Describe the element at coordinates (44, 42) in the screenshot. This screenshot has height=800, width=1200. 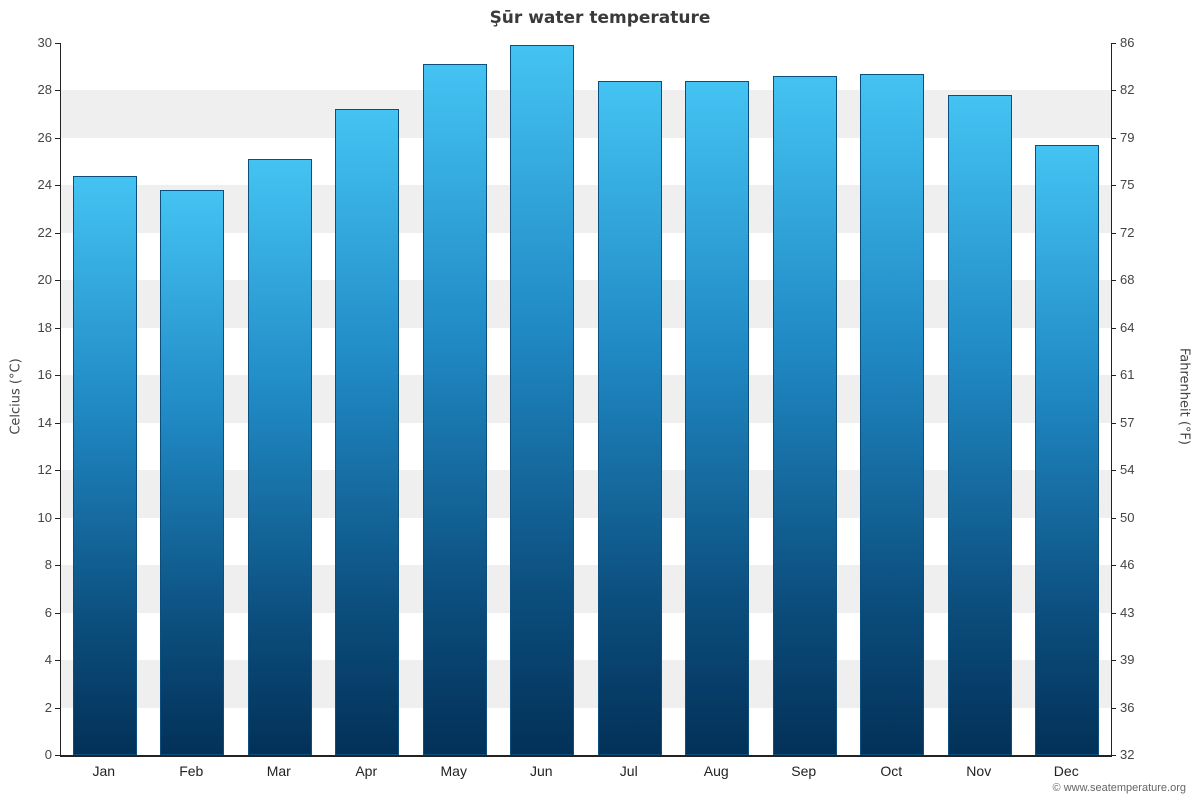
I see `celsius-tick-label: 30` at that location.